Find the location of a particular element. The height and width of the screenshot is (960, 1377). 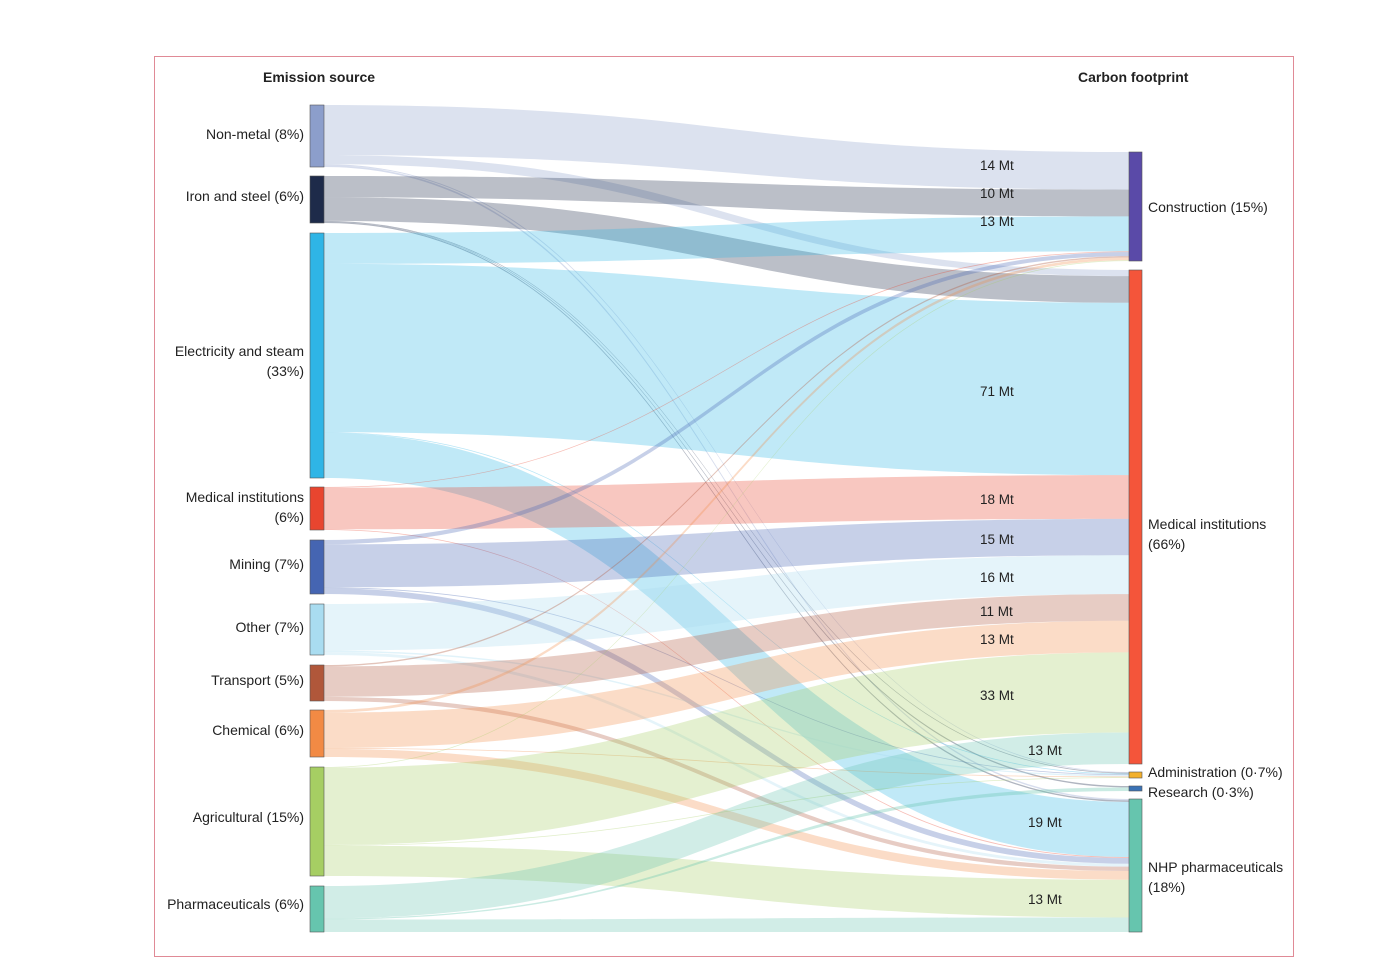

source-node-medsrc is located at coordinates (317, 508).